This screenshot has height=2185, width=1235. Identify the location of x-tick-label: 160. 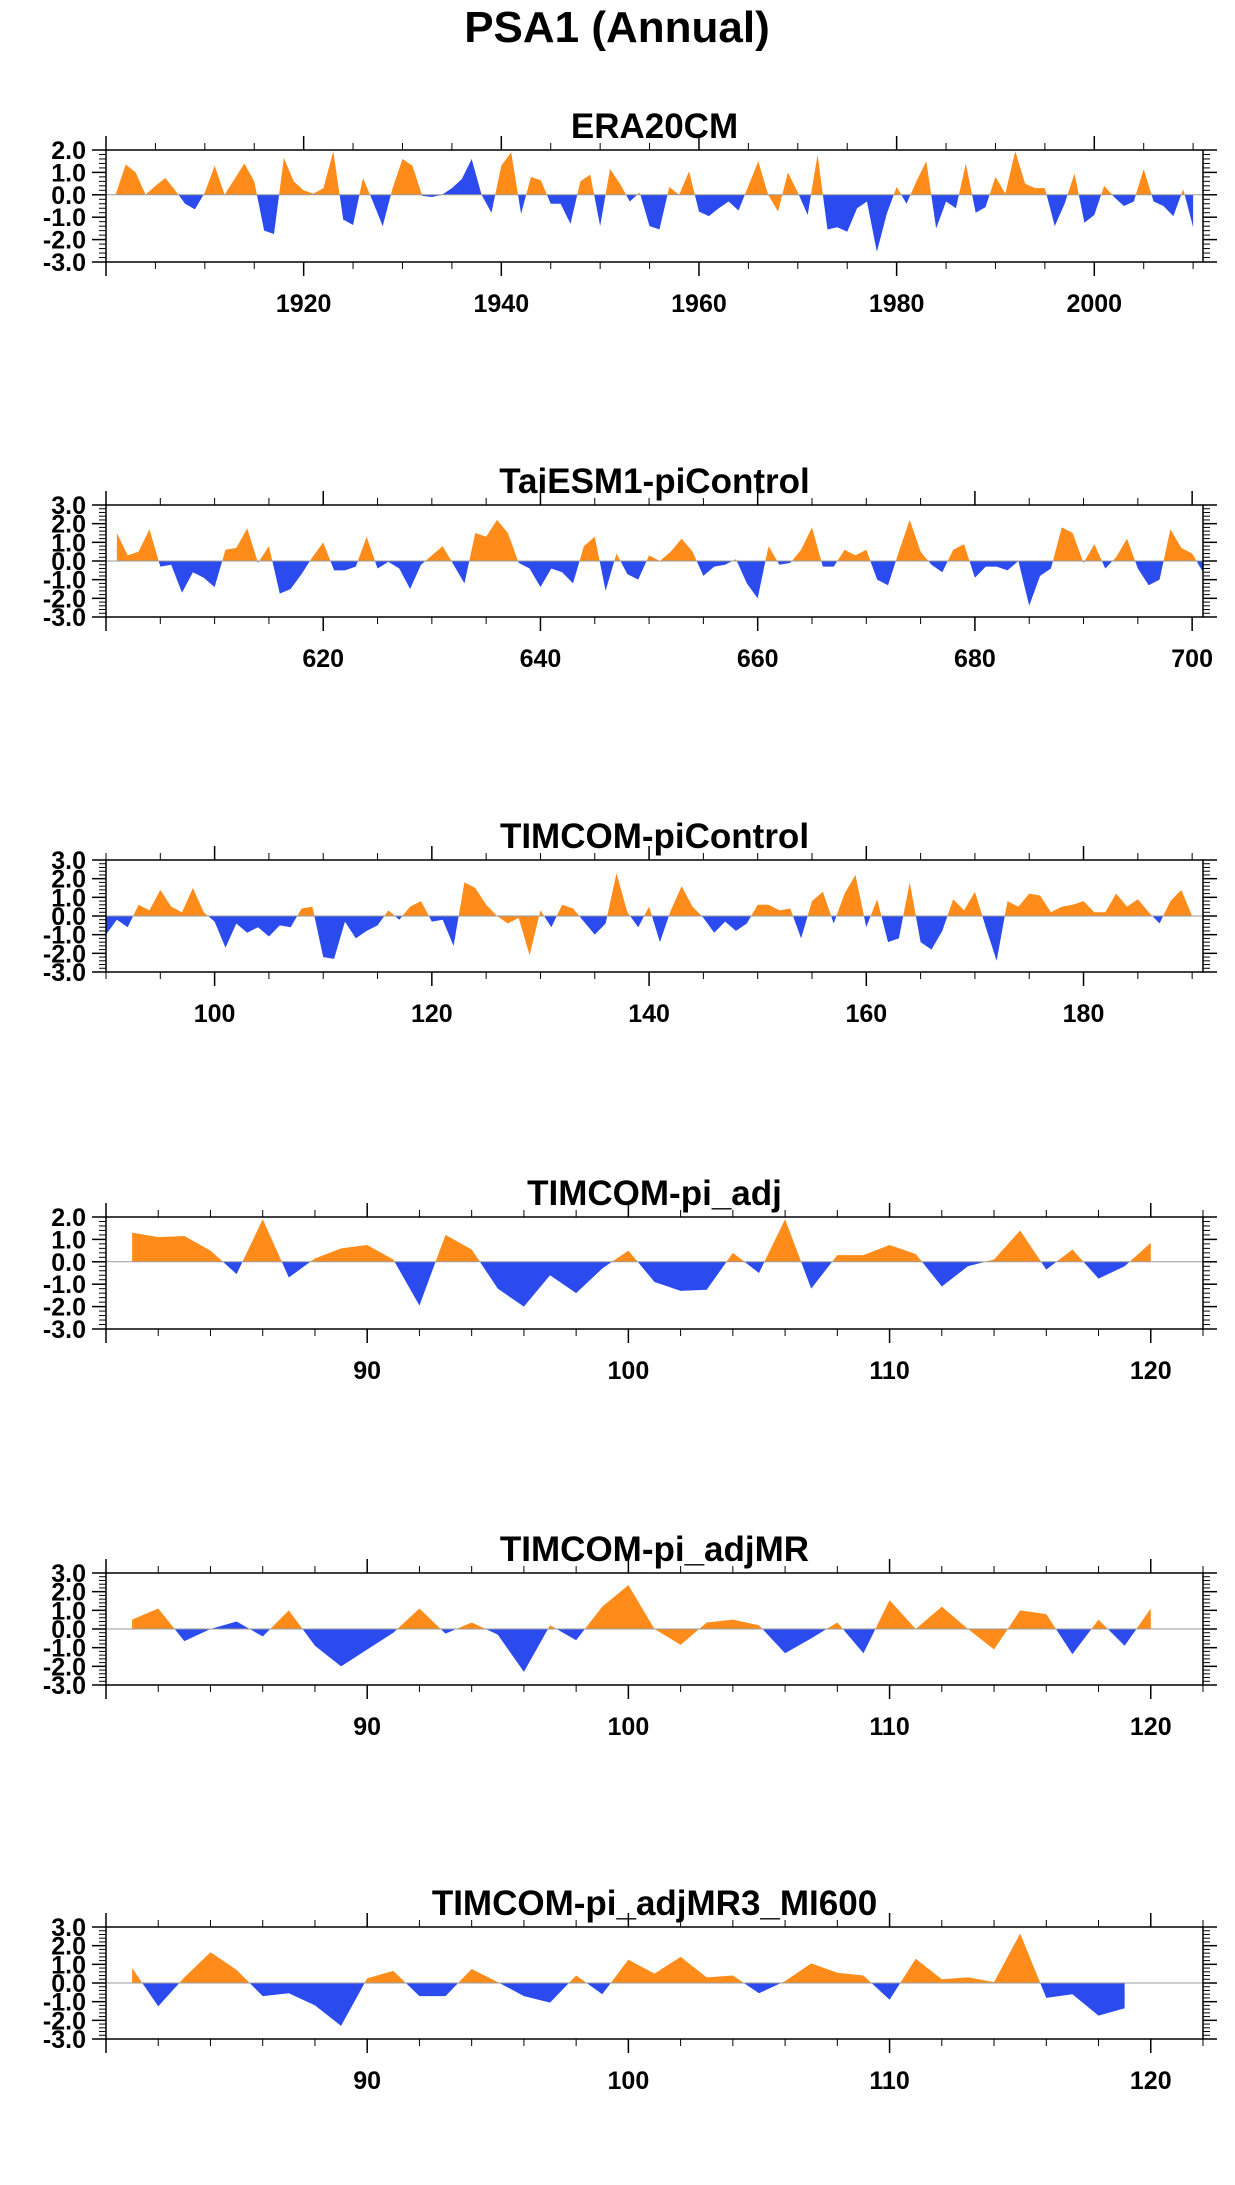
(866, 1014).